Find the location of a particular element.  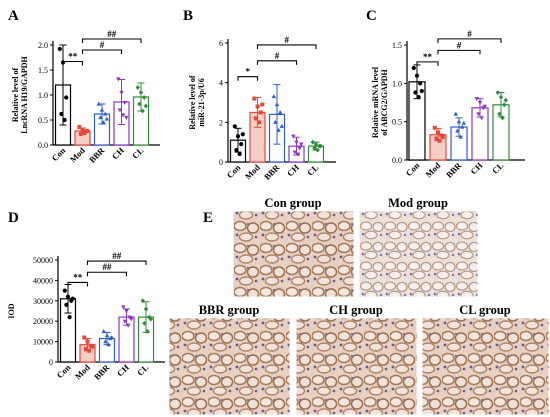

y-axis-label: IOD is located at coordinates (11, 310).